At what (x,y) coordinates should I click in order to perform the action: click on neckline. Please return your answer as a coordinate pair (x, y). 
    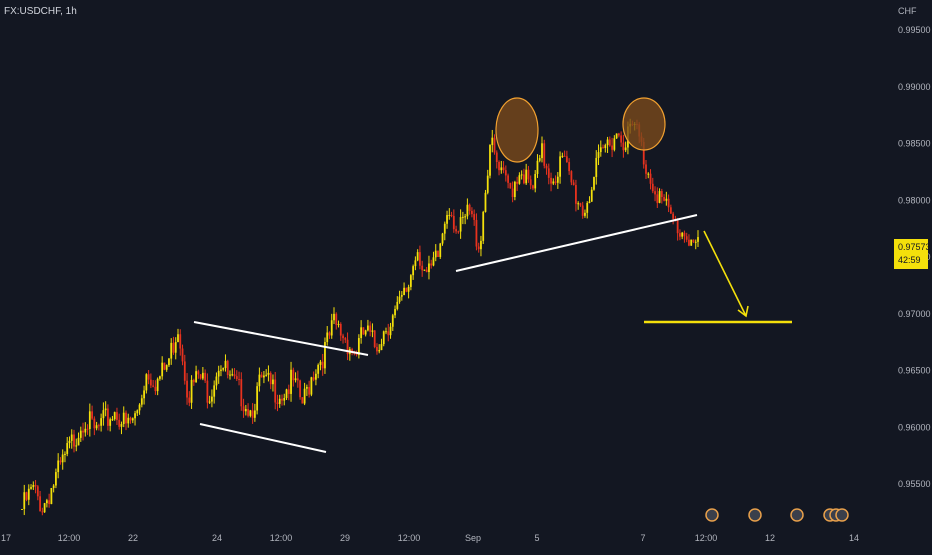
    Looking at the image, I should click on (576, 243).